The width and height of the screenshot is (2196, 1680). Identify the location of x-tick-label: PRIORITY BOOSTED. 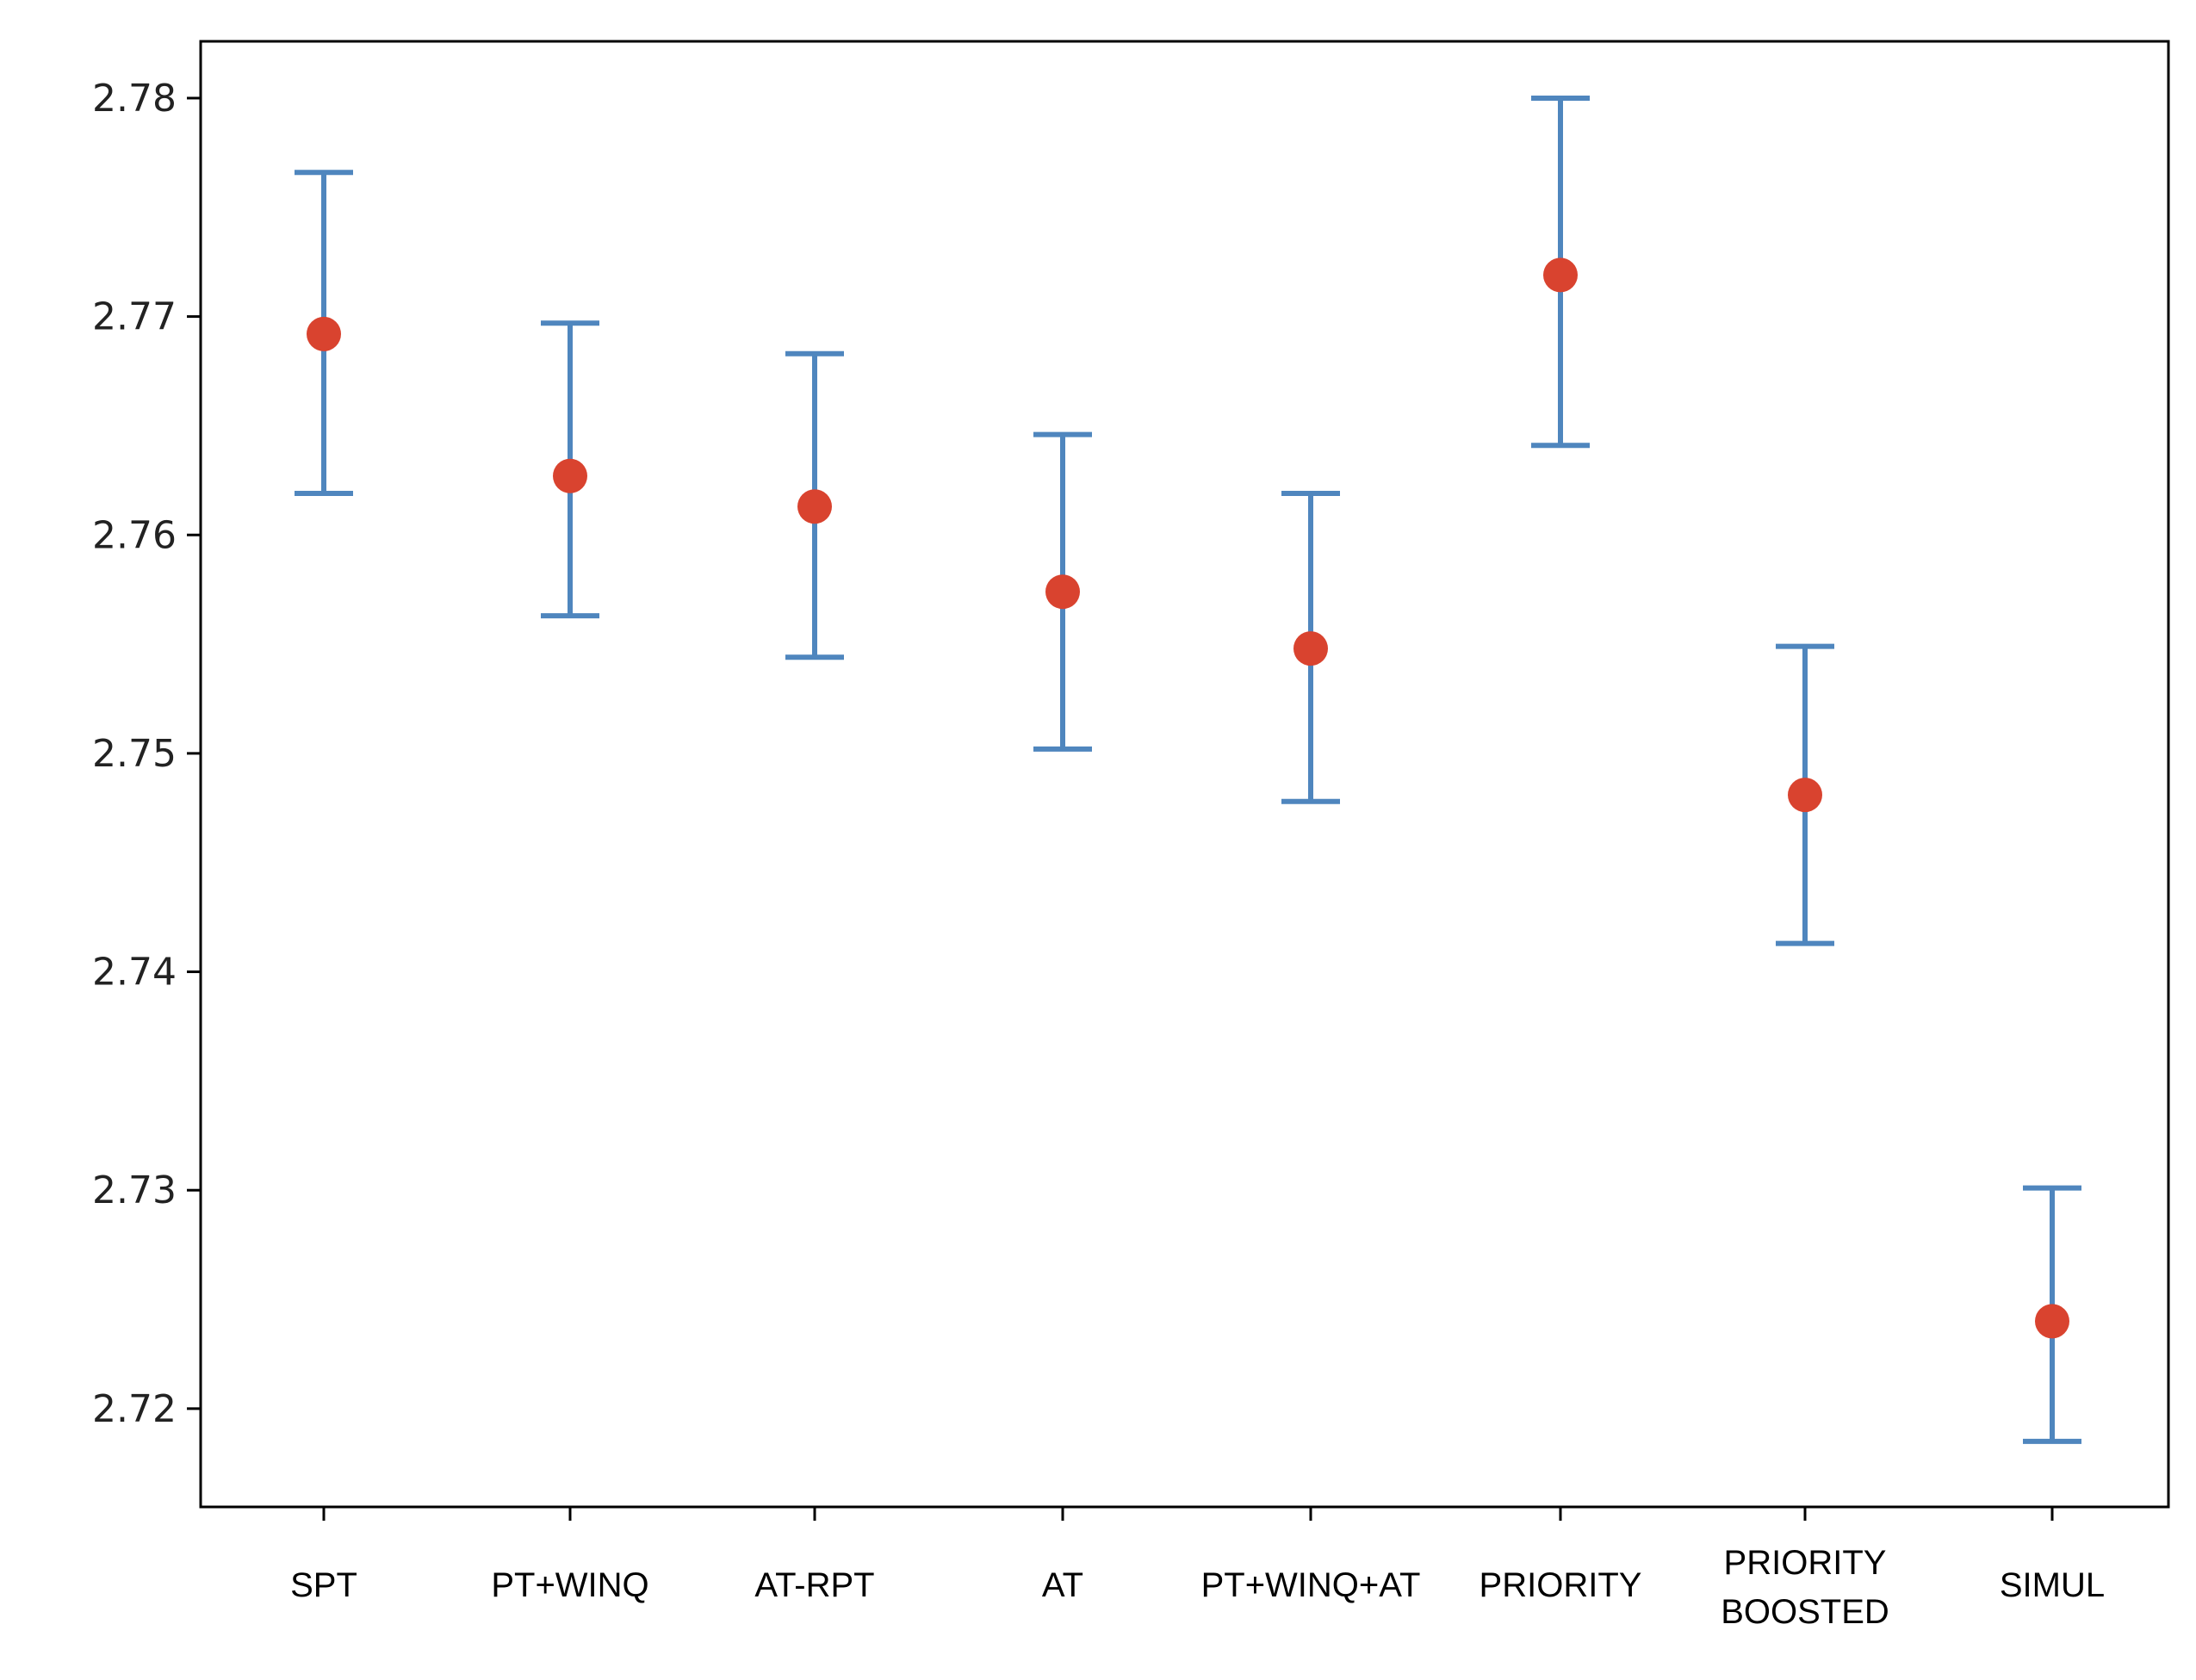
(1805, 1588).